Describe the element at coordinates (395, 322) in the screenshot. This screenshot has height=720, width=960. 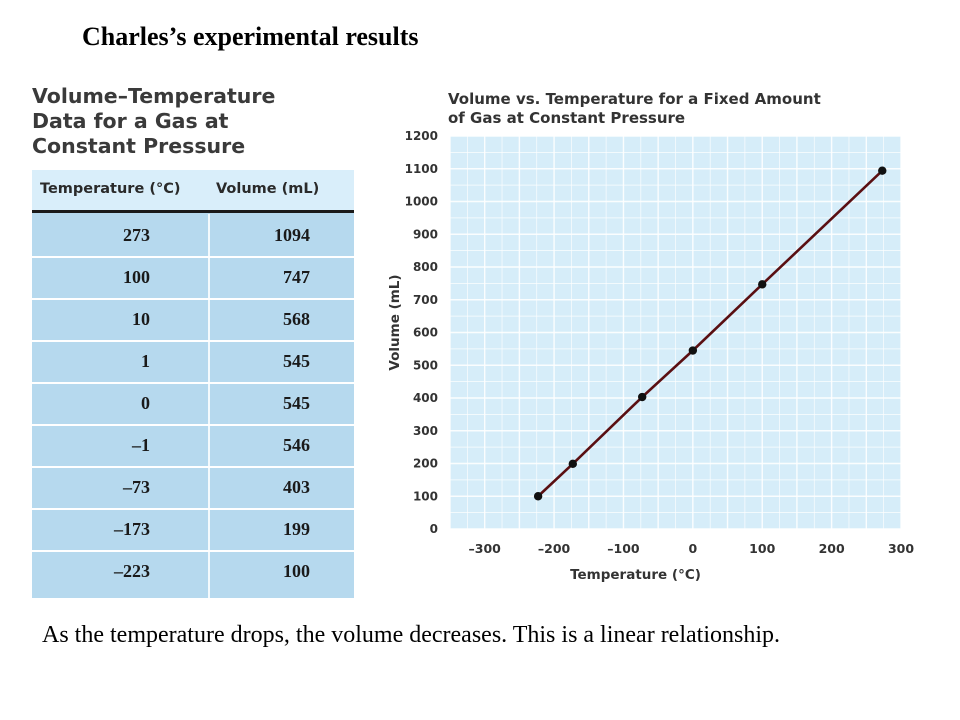
I see `y-axis-label: Volume (mL)` at that location.